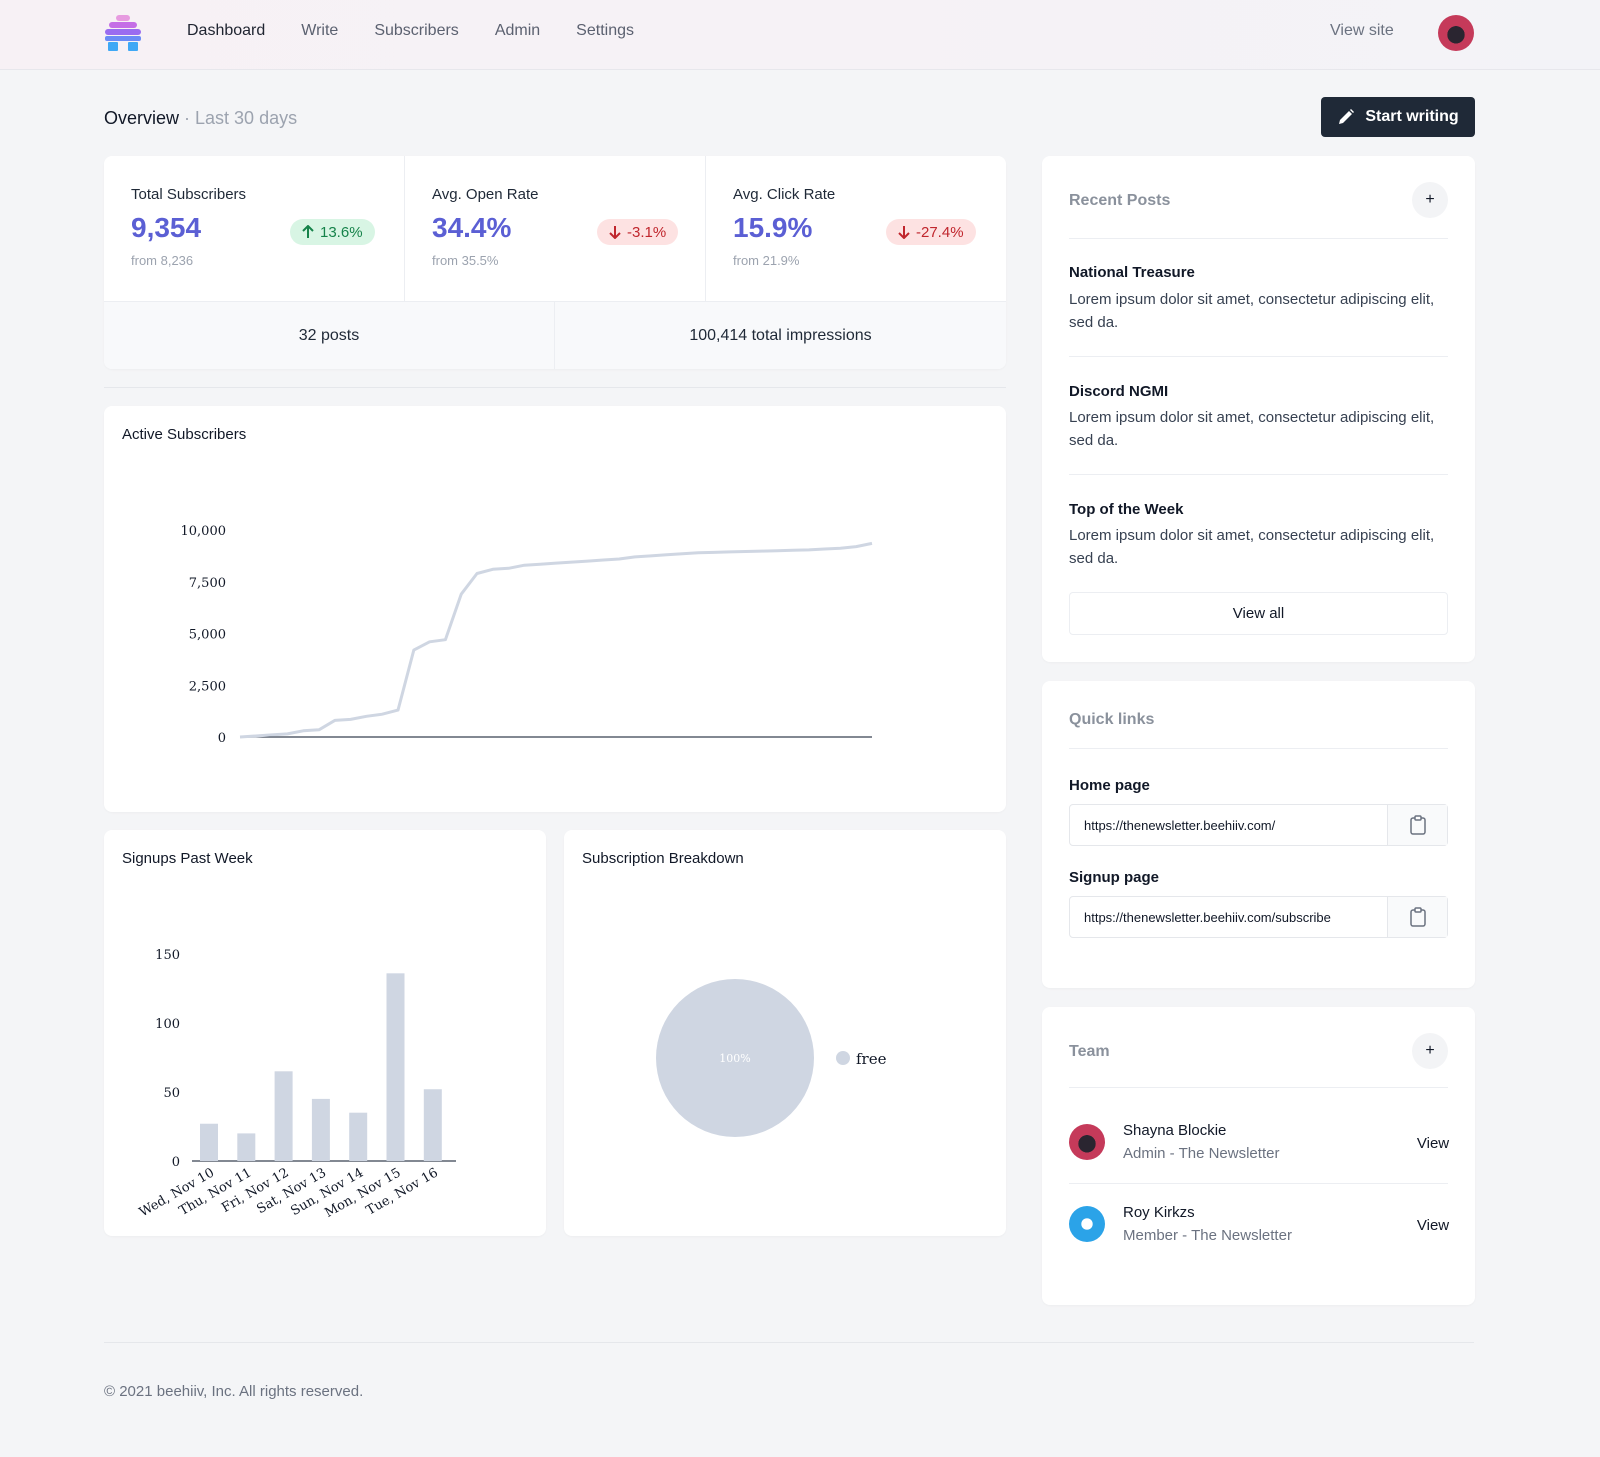 The image size is (1600, 1457). I want to click on post-title: Top of the Week, so click(1126, 509).